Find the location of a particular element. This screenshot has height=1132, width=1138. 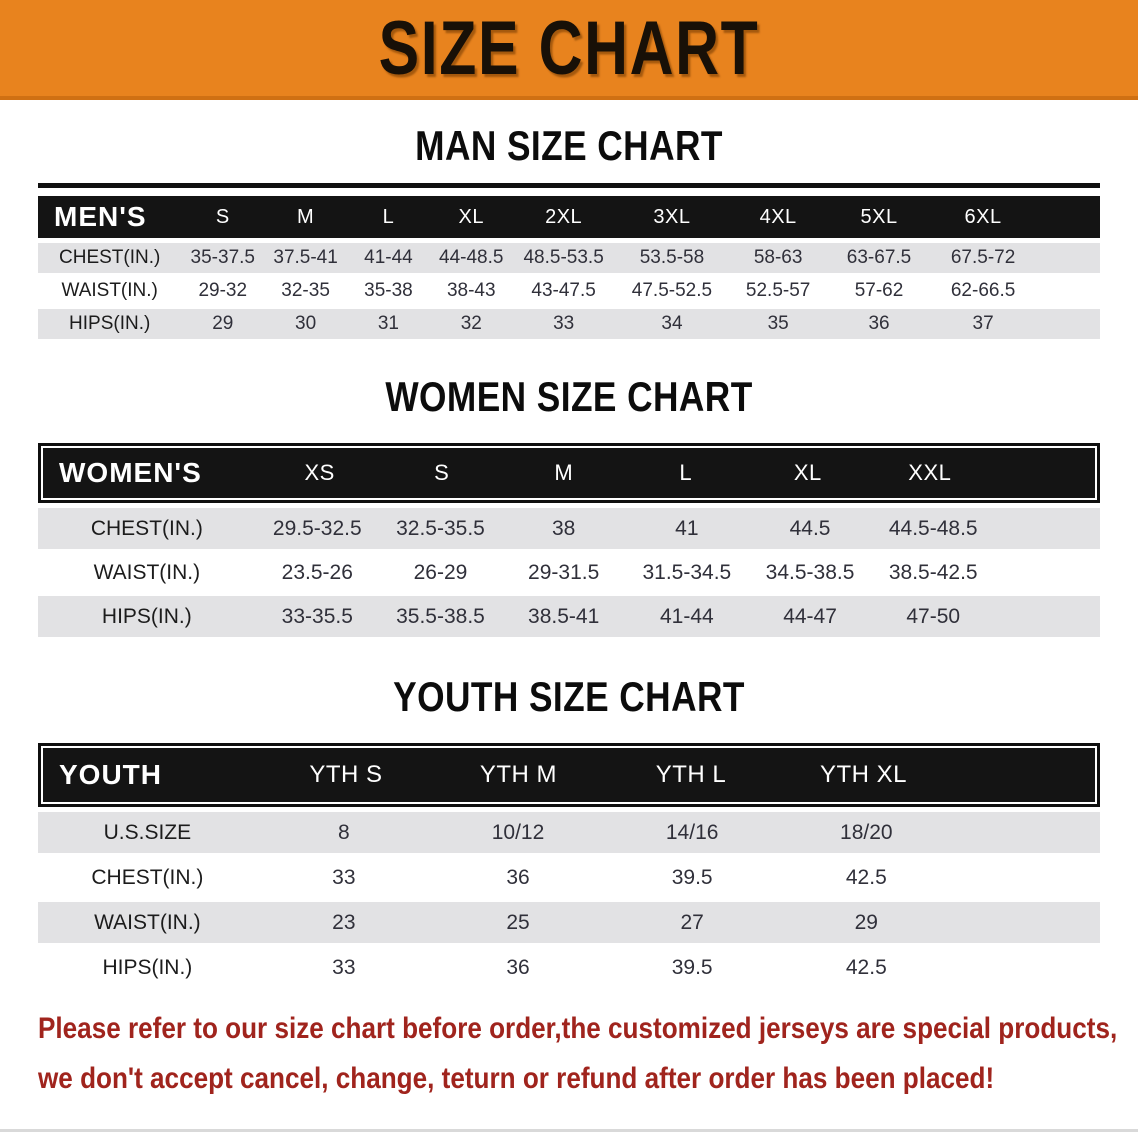

size-value-cell: 47-50 is located at coordinates (933, 616).